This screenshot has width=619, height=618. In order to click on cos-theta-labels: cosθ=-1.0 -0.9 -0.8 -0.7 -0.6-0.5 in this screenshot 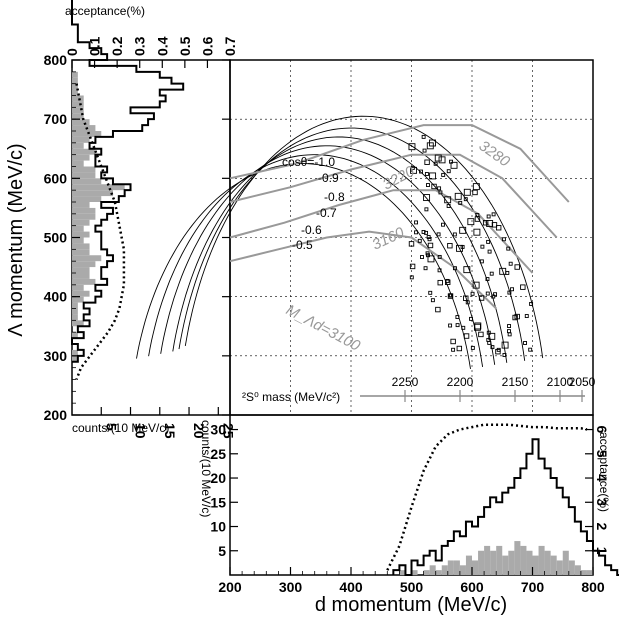, I will do `click(313, 203)`.